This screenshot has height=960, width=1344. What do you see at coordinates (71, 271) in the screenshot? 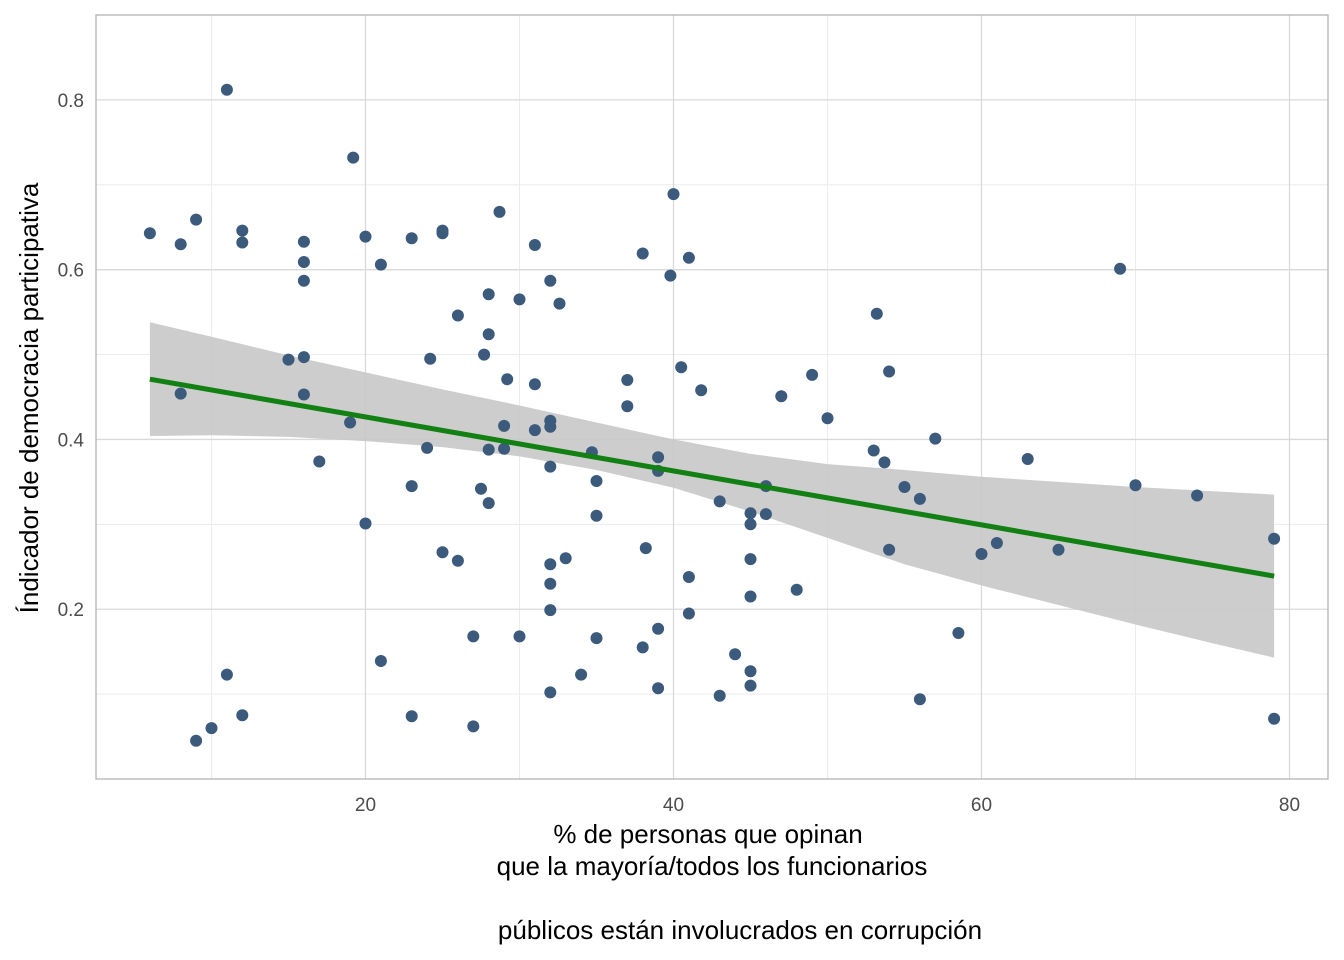
I see `y-tick-label: 0.6` at bounding box center [71, 271].